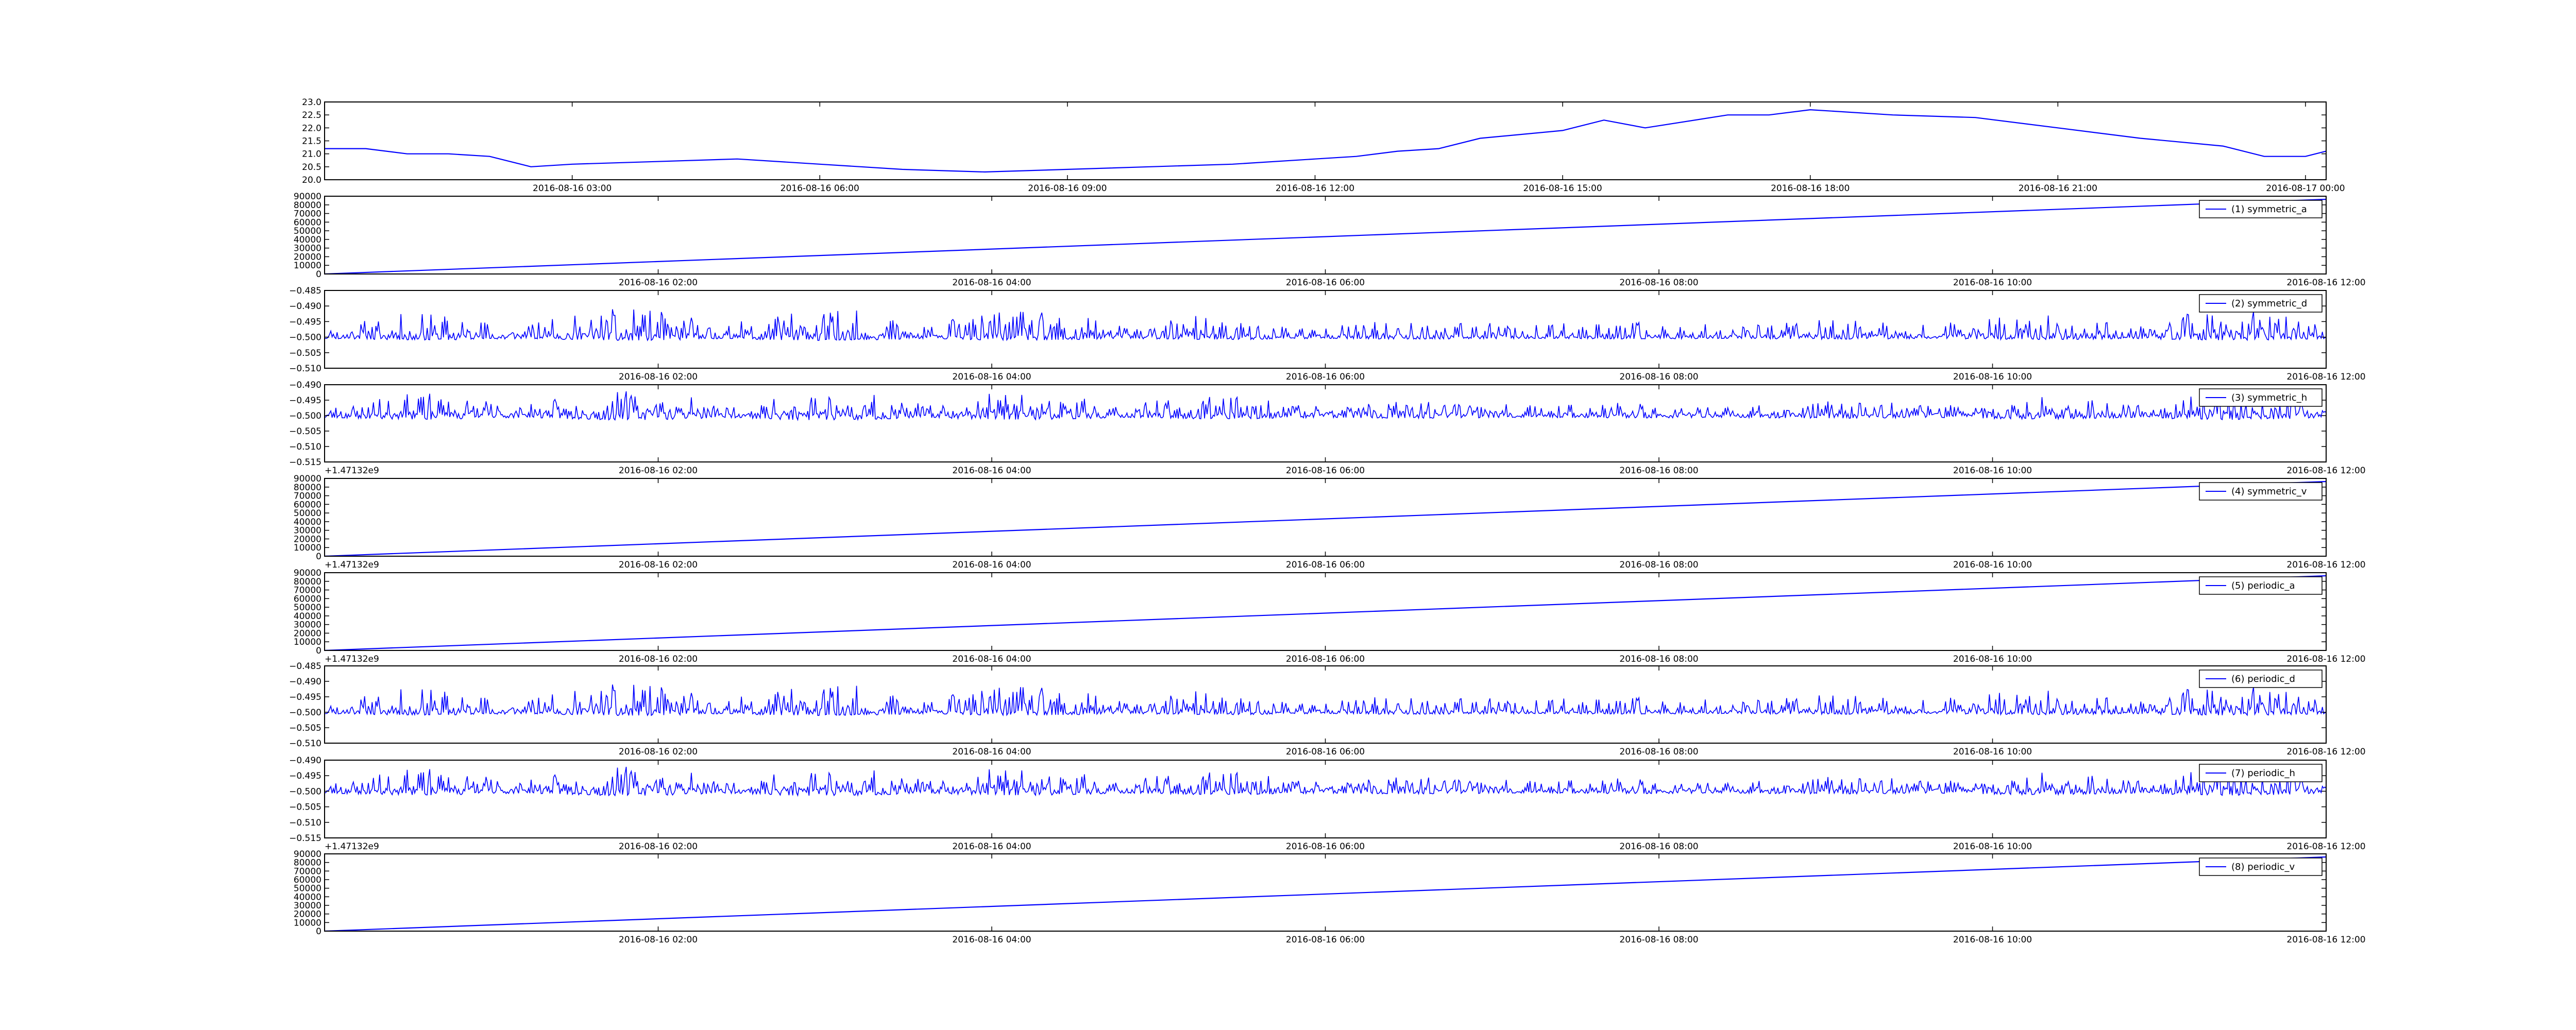 The image size is (2576, 1030). What do you see at coordinates (1811, 189) in the screenshot?
I see `x-tick-label: 2016-08-16 18:00` at bounding box center [1811, 189].